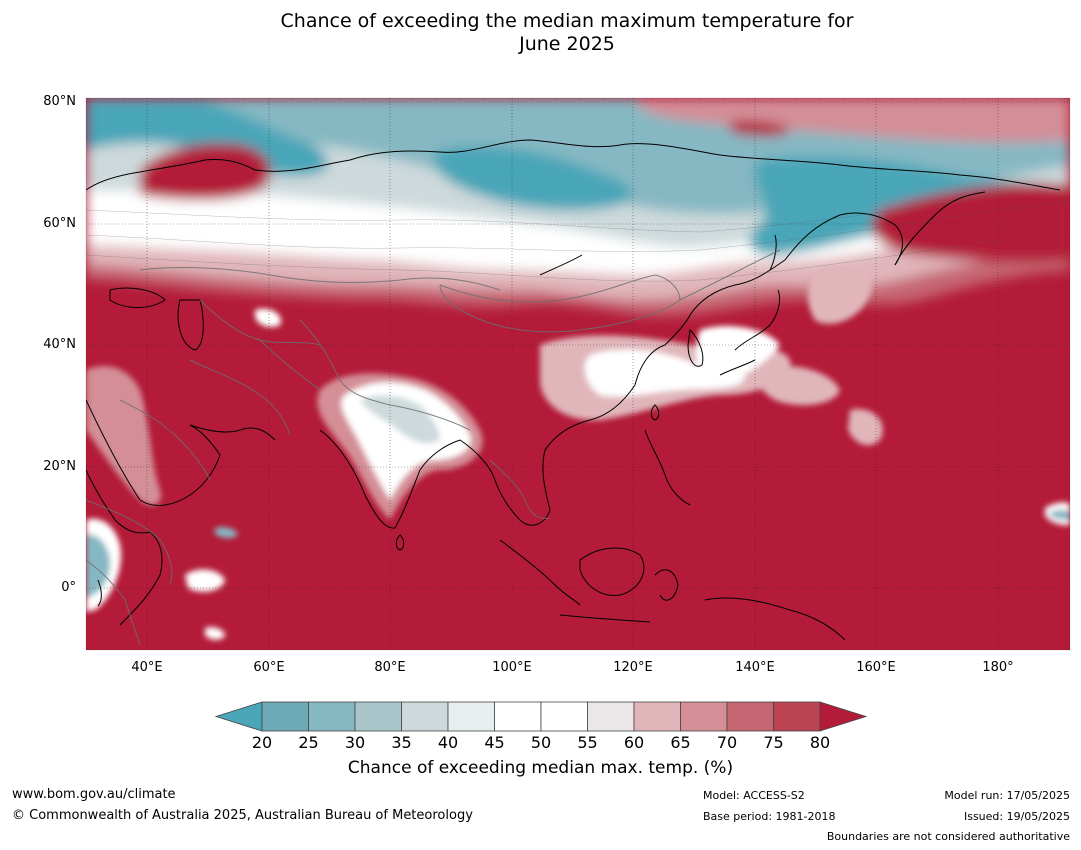 The height and width of the screenshot is (850, 1081). Describe the element at coordinates (540, 572) in the screenshot. I see `coast-sumatra` at that location.